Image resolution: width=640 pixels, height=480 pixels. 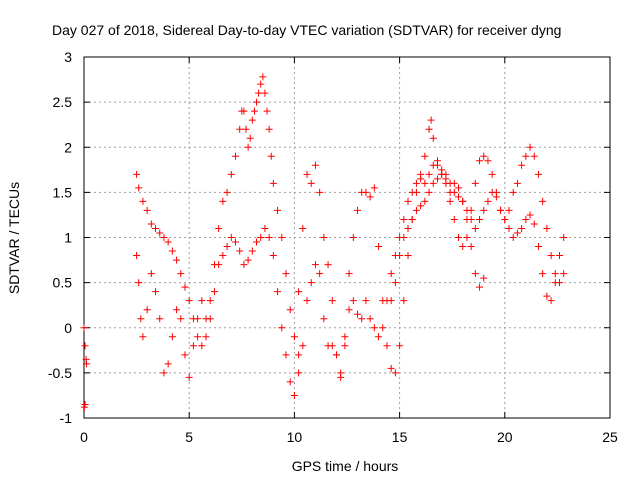 What do you see at coordinates (295, 437) in the screenshot?
I see `x-tick-label: 10` at bounding box center [295, 437].